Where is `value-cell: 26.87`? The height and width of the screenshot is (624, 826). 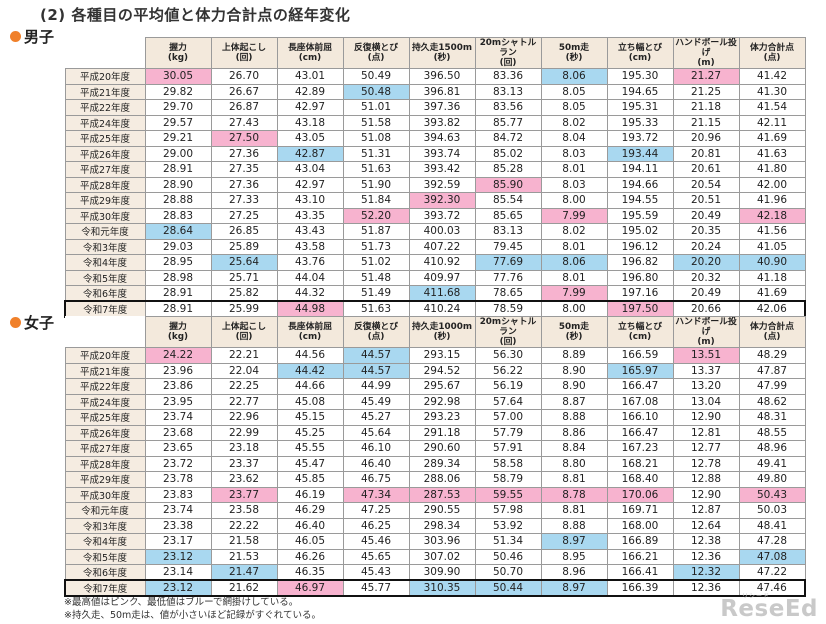 value-cell: 26.87 is located at coordinates (244, 107).